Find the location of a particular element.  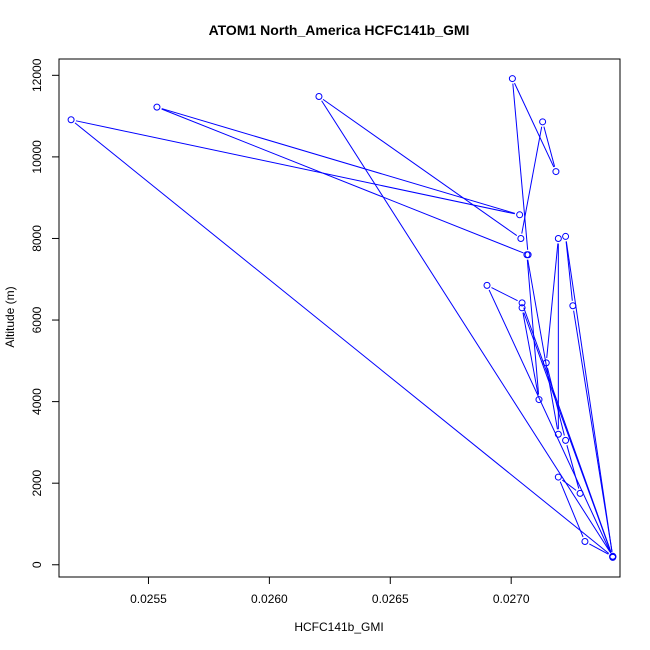

chart-title: ATOM1 North_America HCFC141b_GMI is located at coordinates (339, 30).